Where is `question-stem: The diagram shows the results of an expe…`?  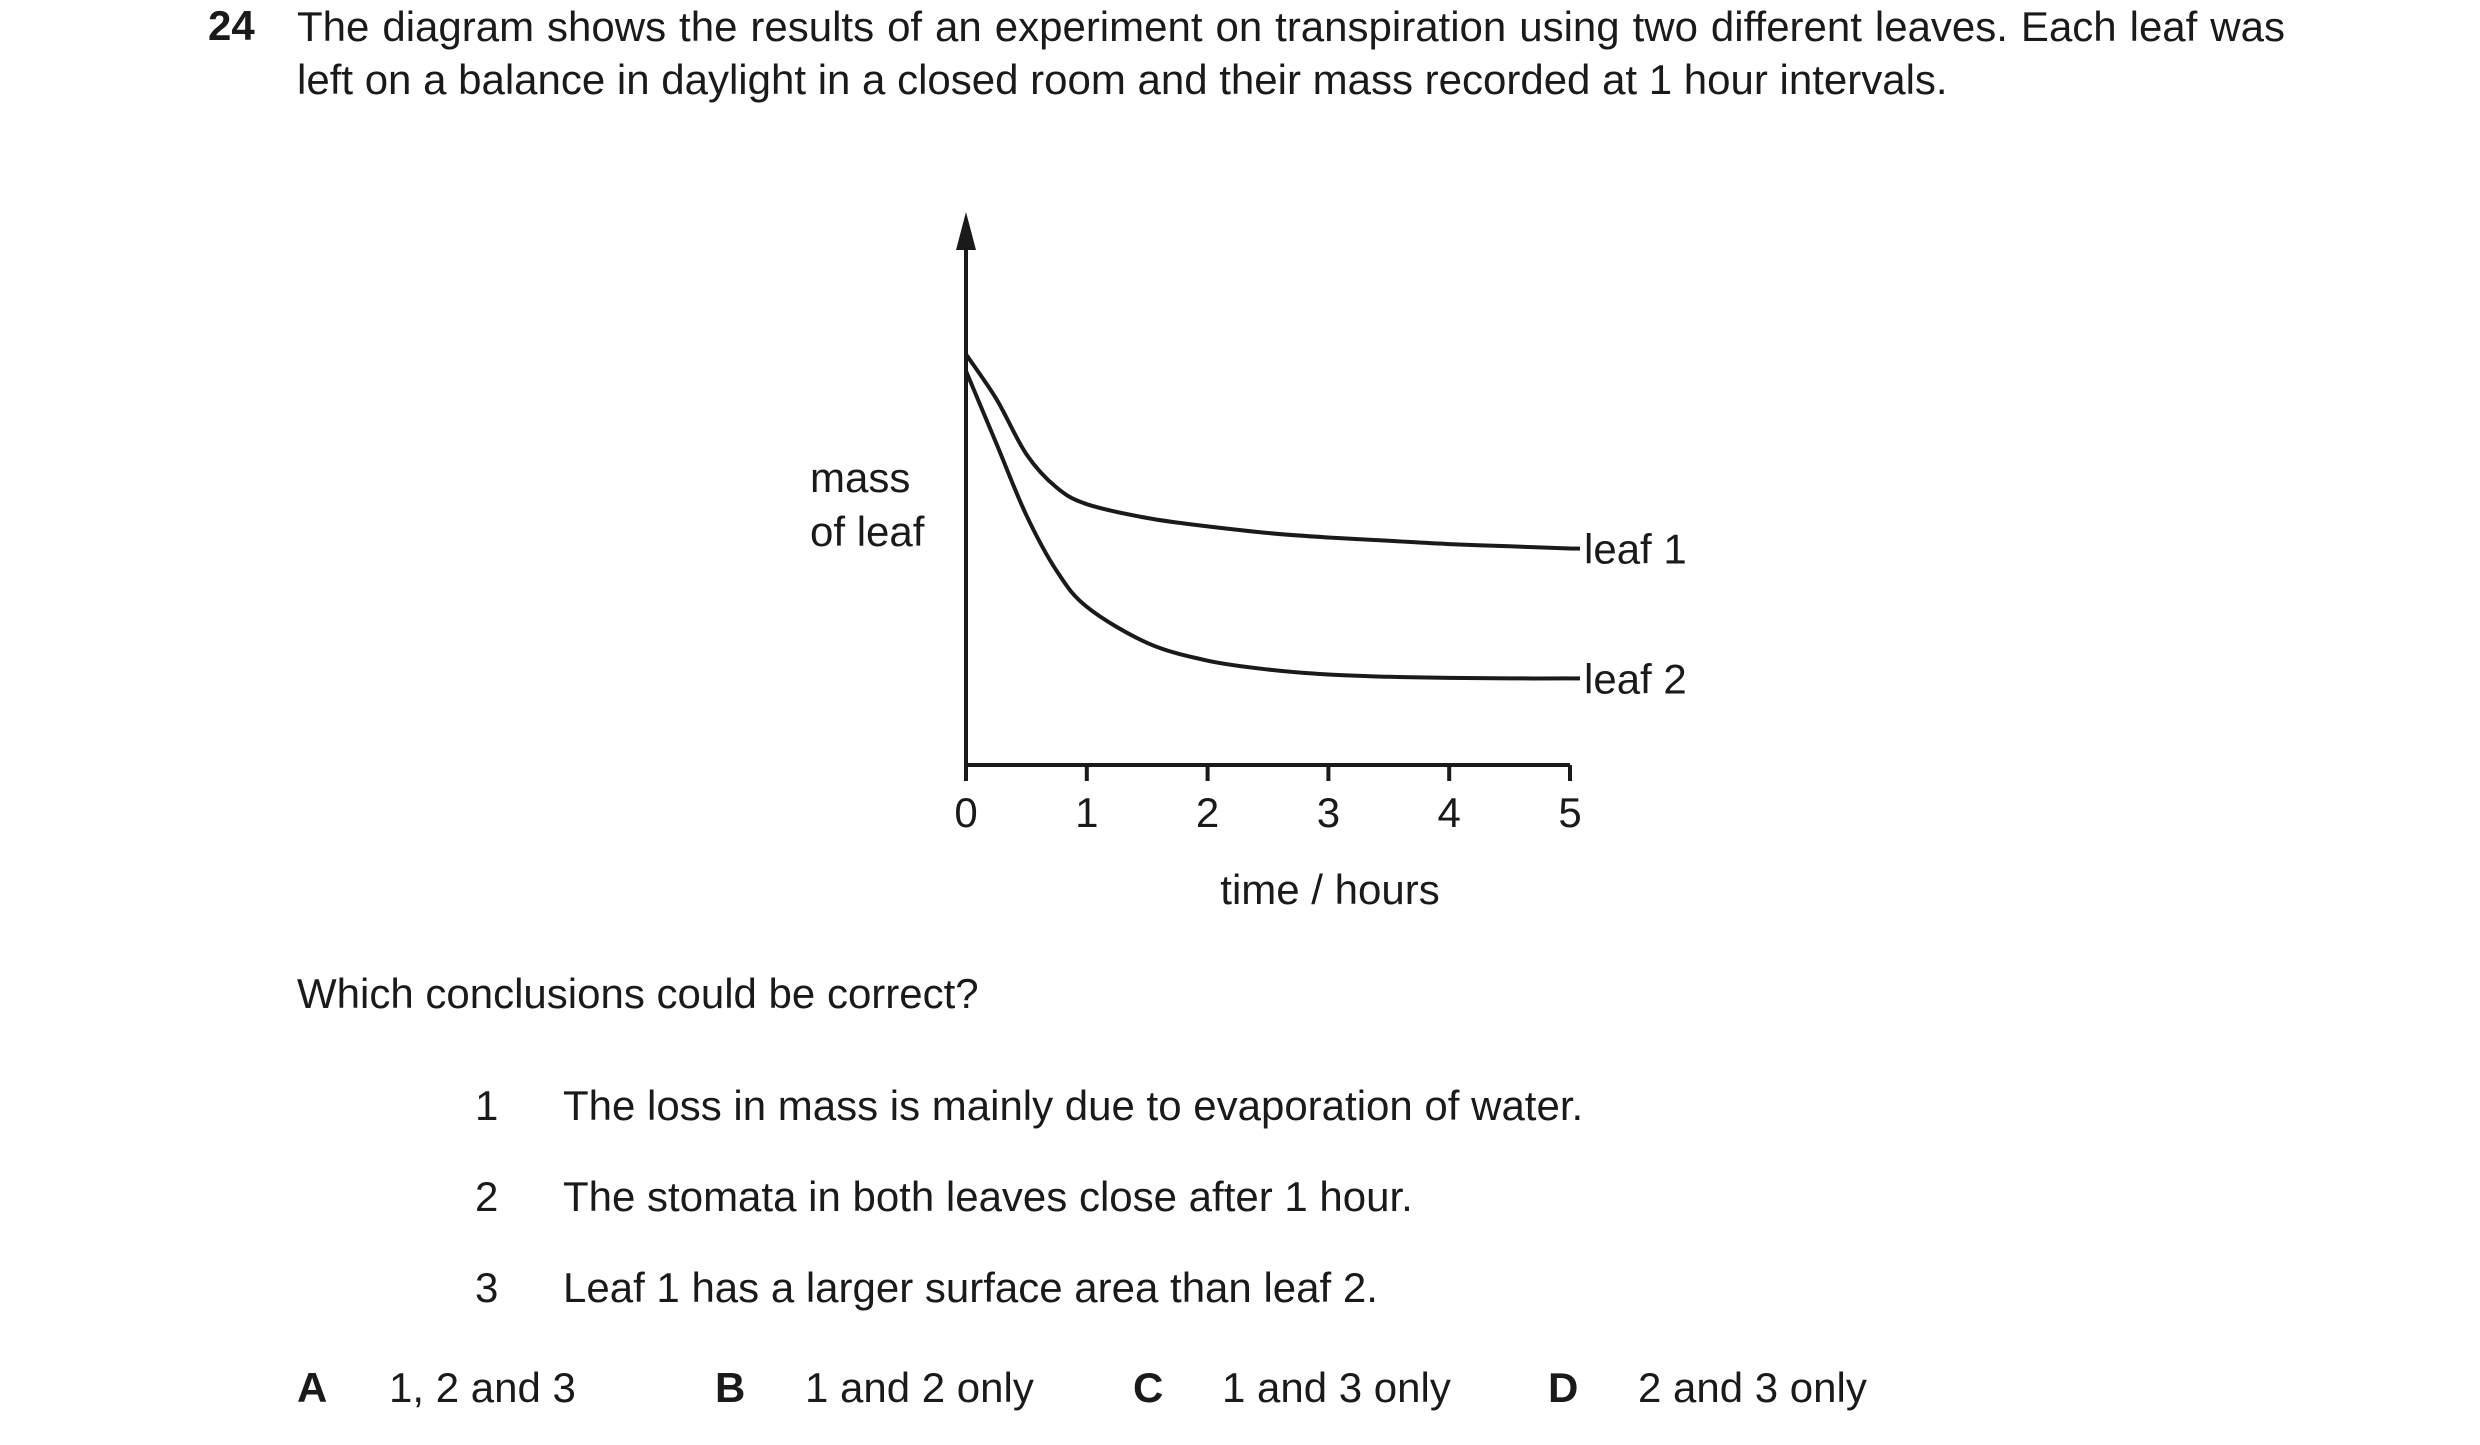
question-stem: The diagram shows the results of an expe… is located at coordinates (1291, 53).